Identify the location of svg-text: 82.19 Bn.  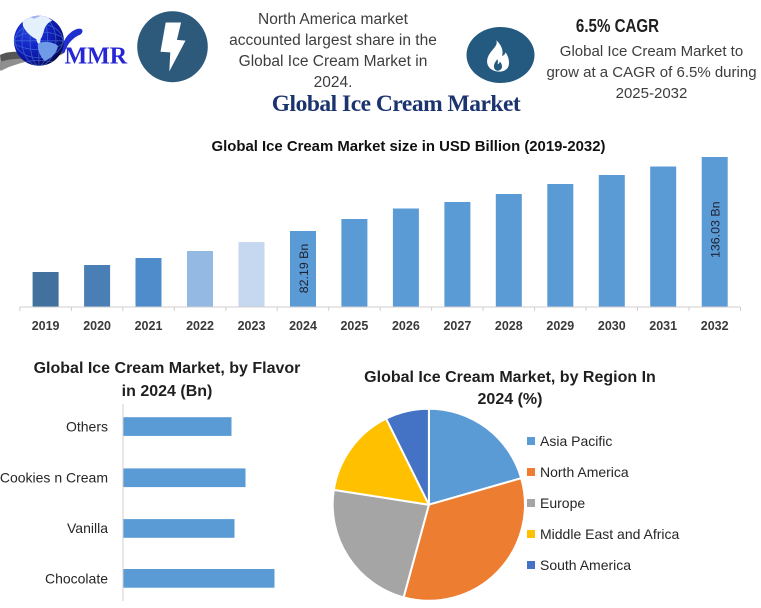
(304, 269).